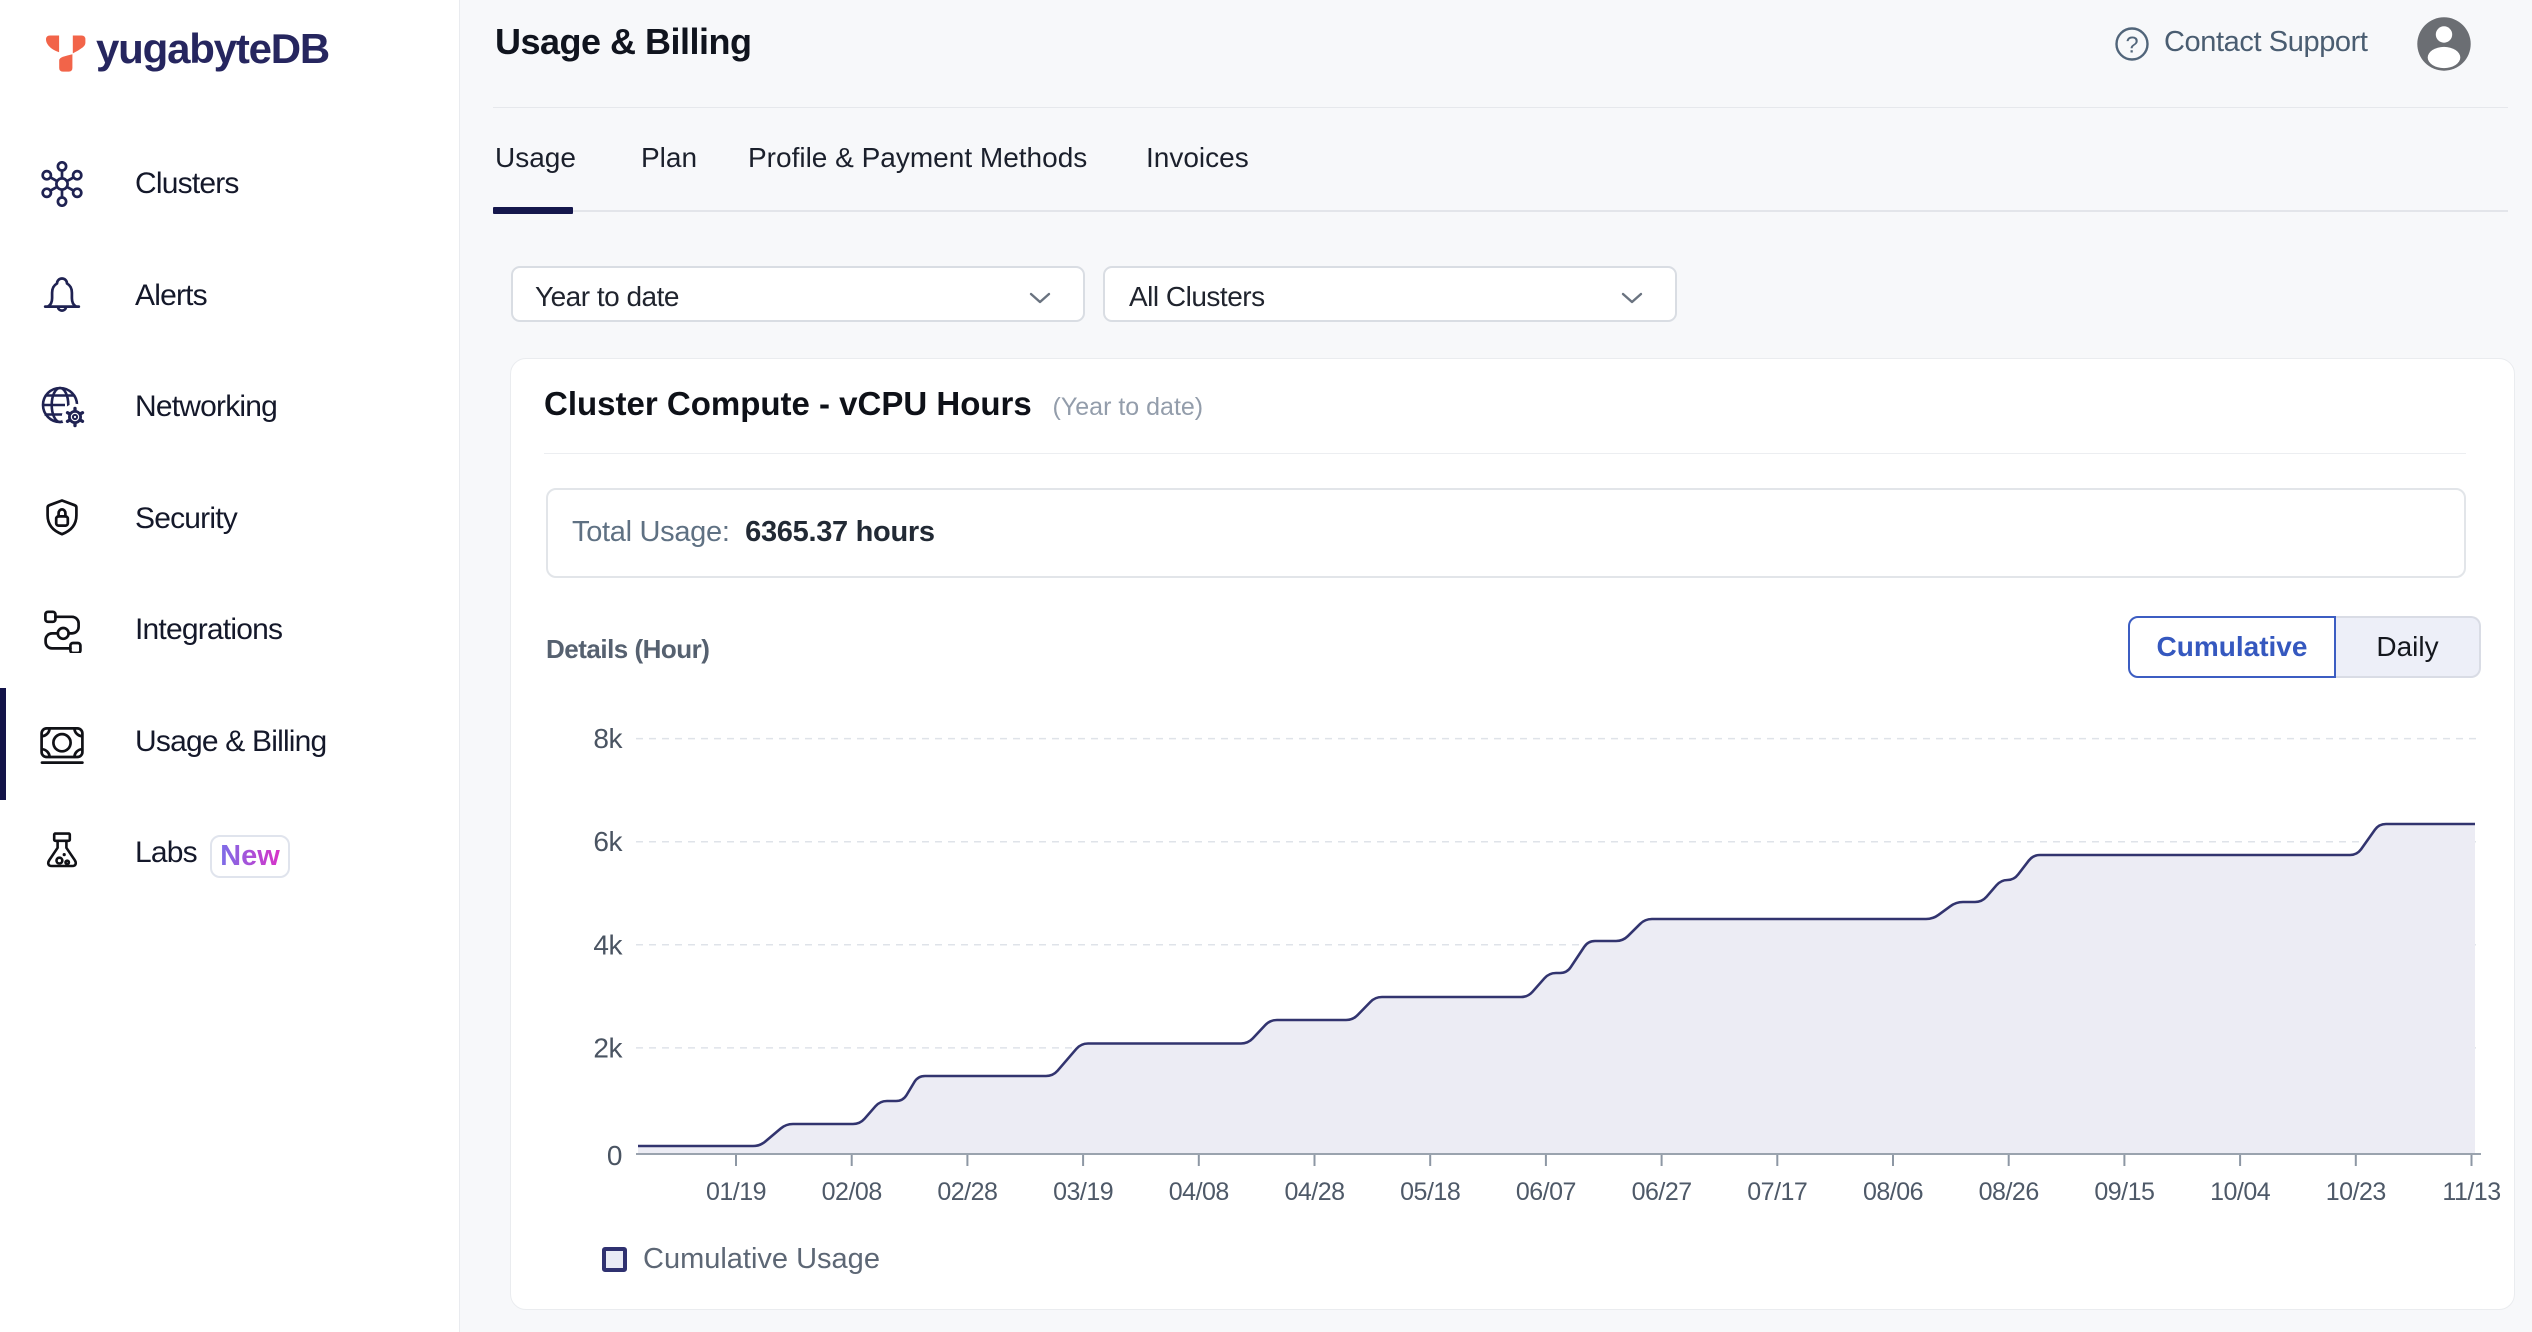  Describe the element at coordinates (614, 1155) in the screenshot. I see `svg-text: 0` at that location.